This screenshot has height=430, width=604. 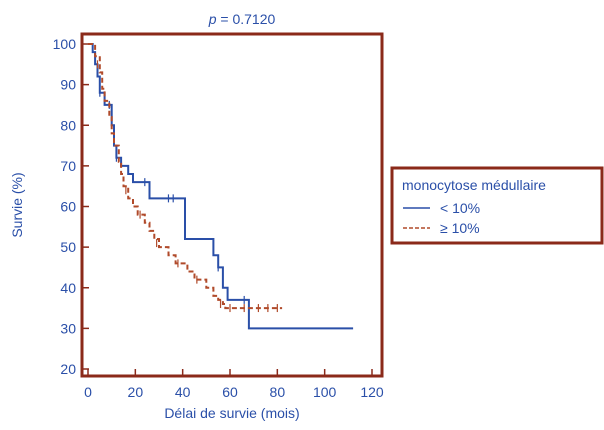 I want to click on y-tick-label: 50, so click(x=68, y=247).